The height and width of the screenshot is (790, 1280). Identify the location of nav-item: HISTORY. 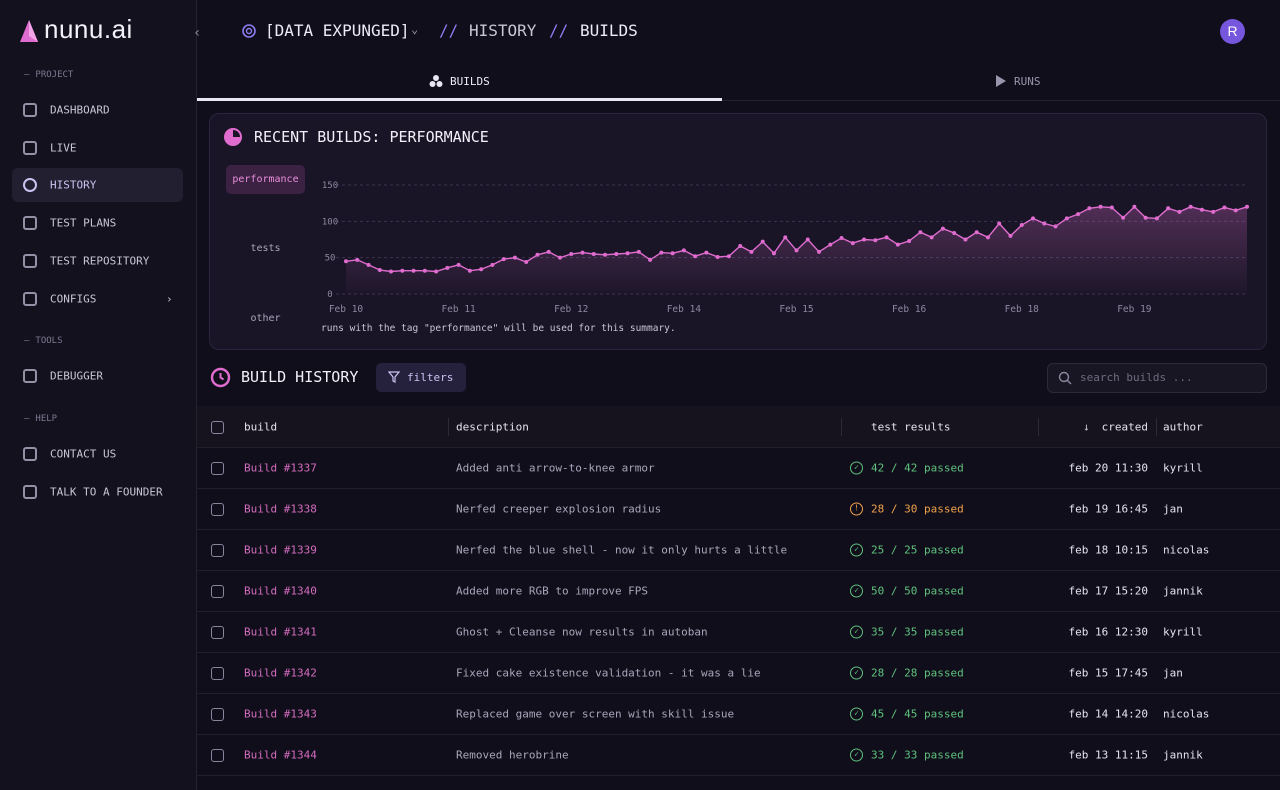
(73, 185).